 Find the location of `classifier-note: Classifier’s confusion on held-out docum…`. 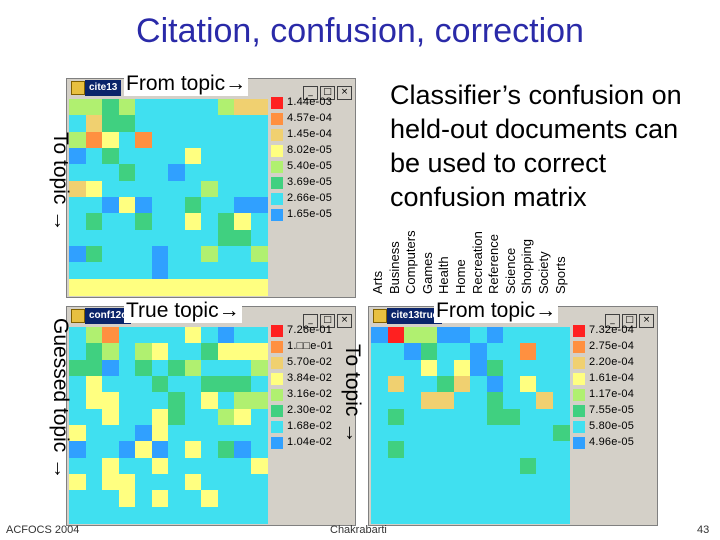

classifier-note: Classifier’s confusion on held-out docum… is located at coordinates (536, 146).